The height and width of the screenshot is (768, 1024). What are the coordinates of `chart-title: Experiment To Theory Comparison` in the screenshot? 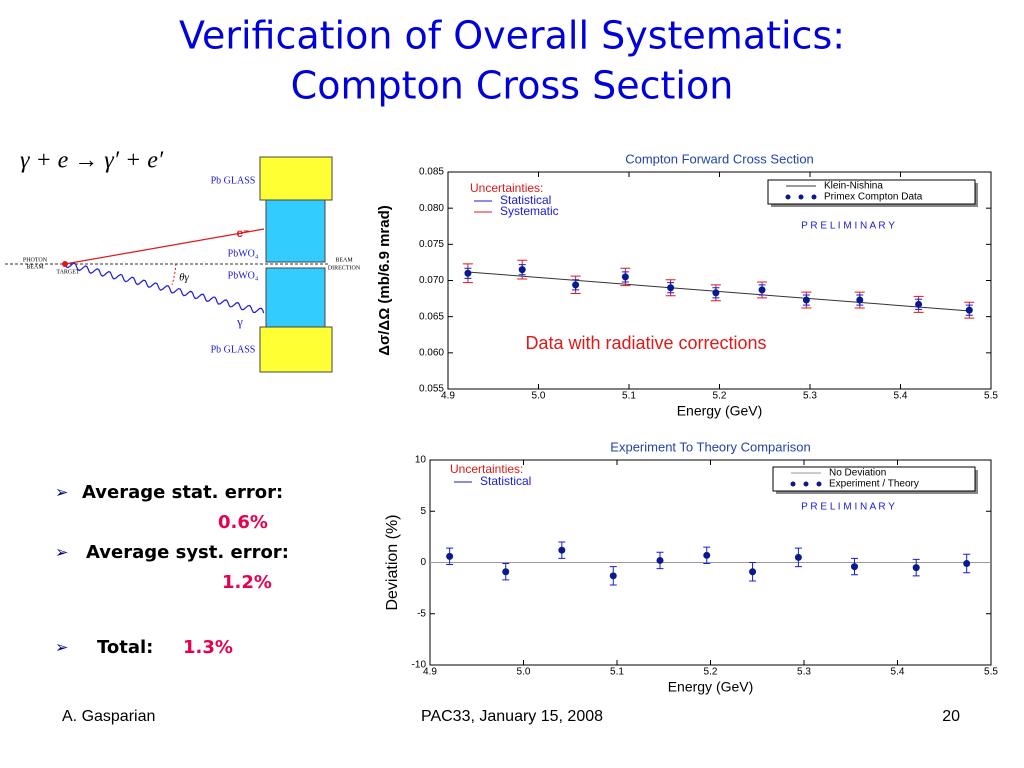 It's located at (710, 446).